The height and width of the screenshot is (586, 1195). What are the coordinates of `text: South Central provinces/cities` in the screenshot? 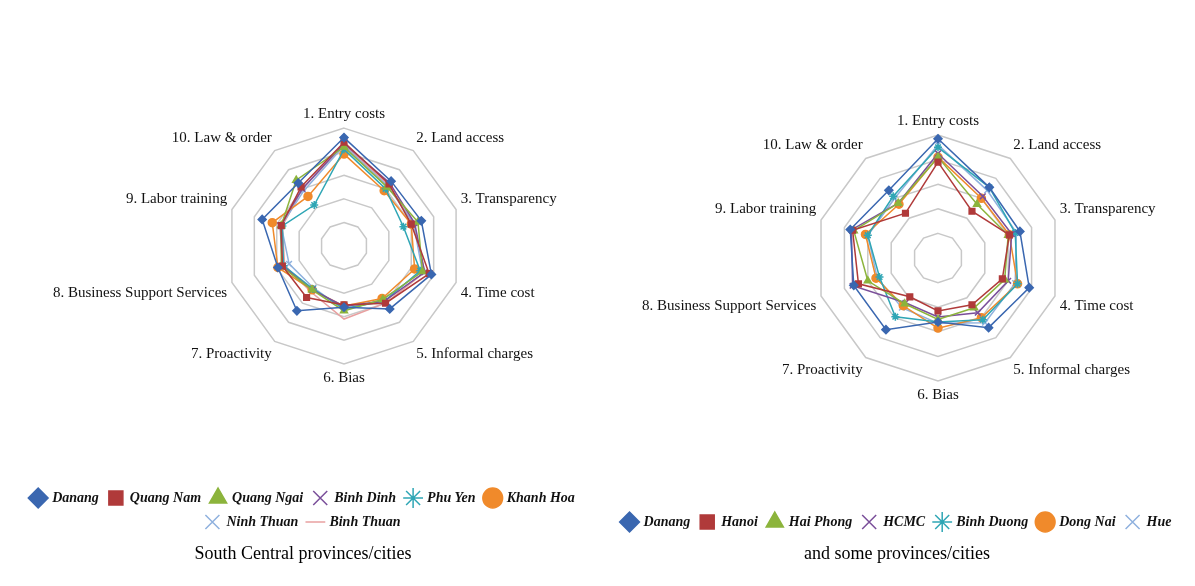 It's located at (303, 553).